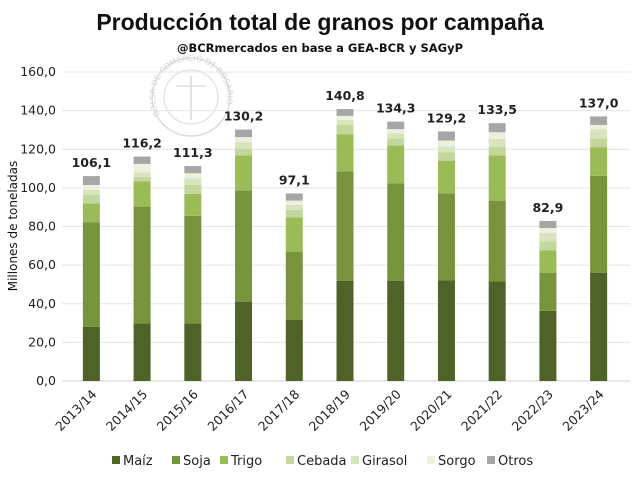  I want to click on legend-label: Girasol, so click(384, 461).